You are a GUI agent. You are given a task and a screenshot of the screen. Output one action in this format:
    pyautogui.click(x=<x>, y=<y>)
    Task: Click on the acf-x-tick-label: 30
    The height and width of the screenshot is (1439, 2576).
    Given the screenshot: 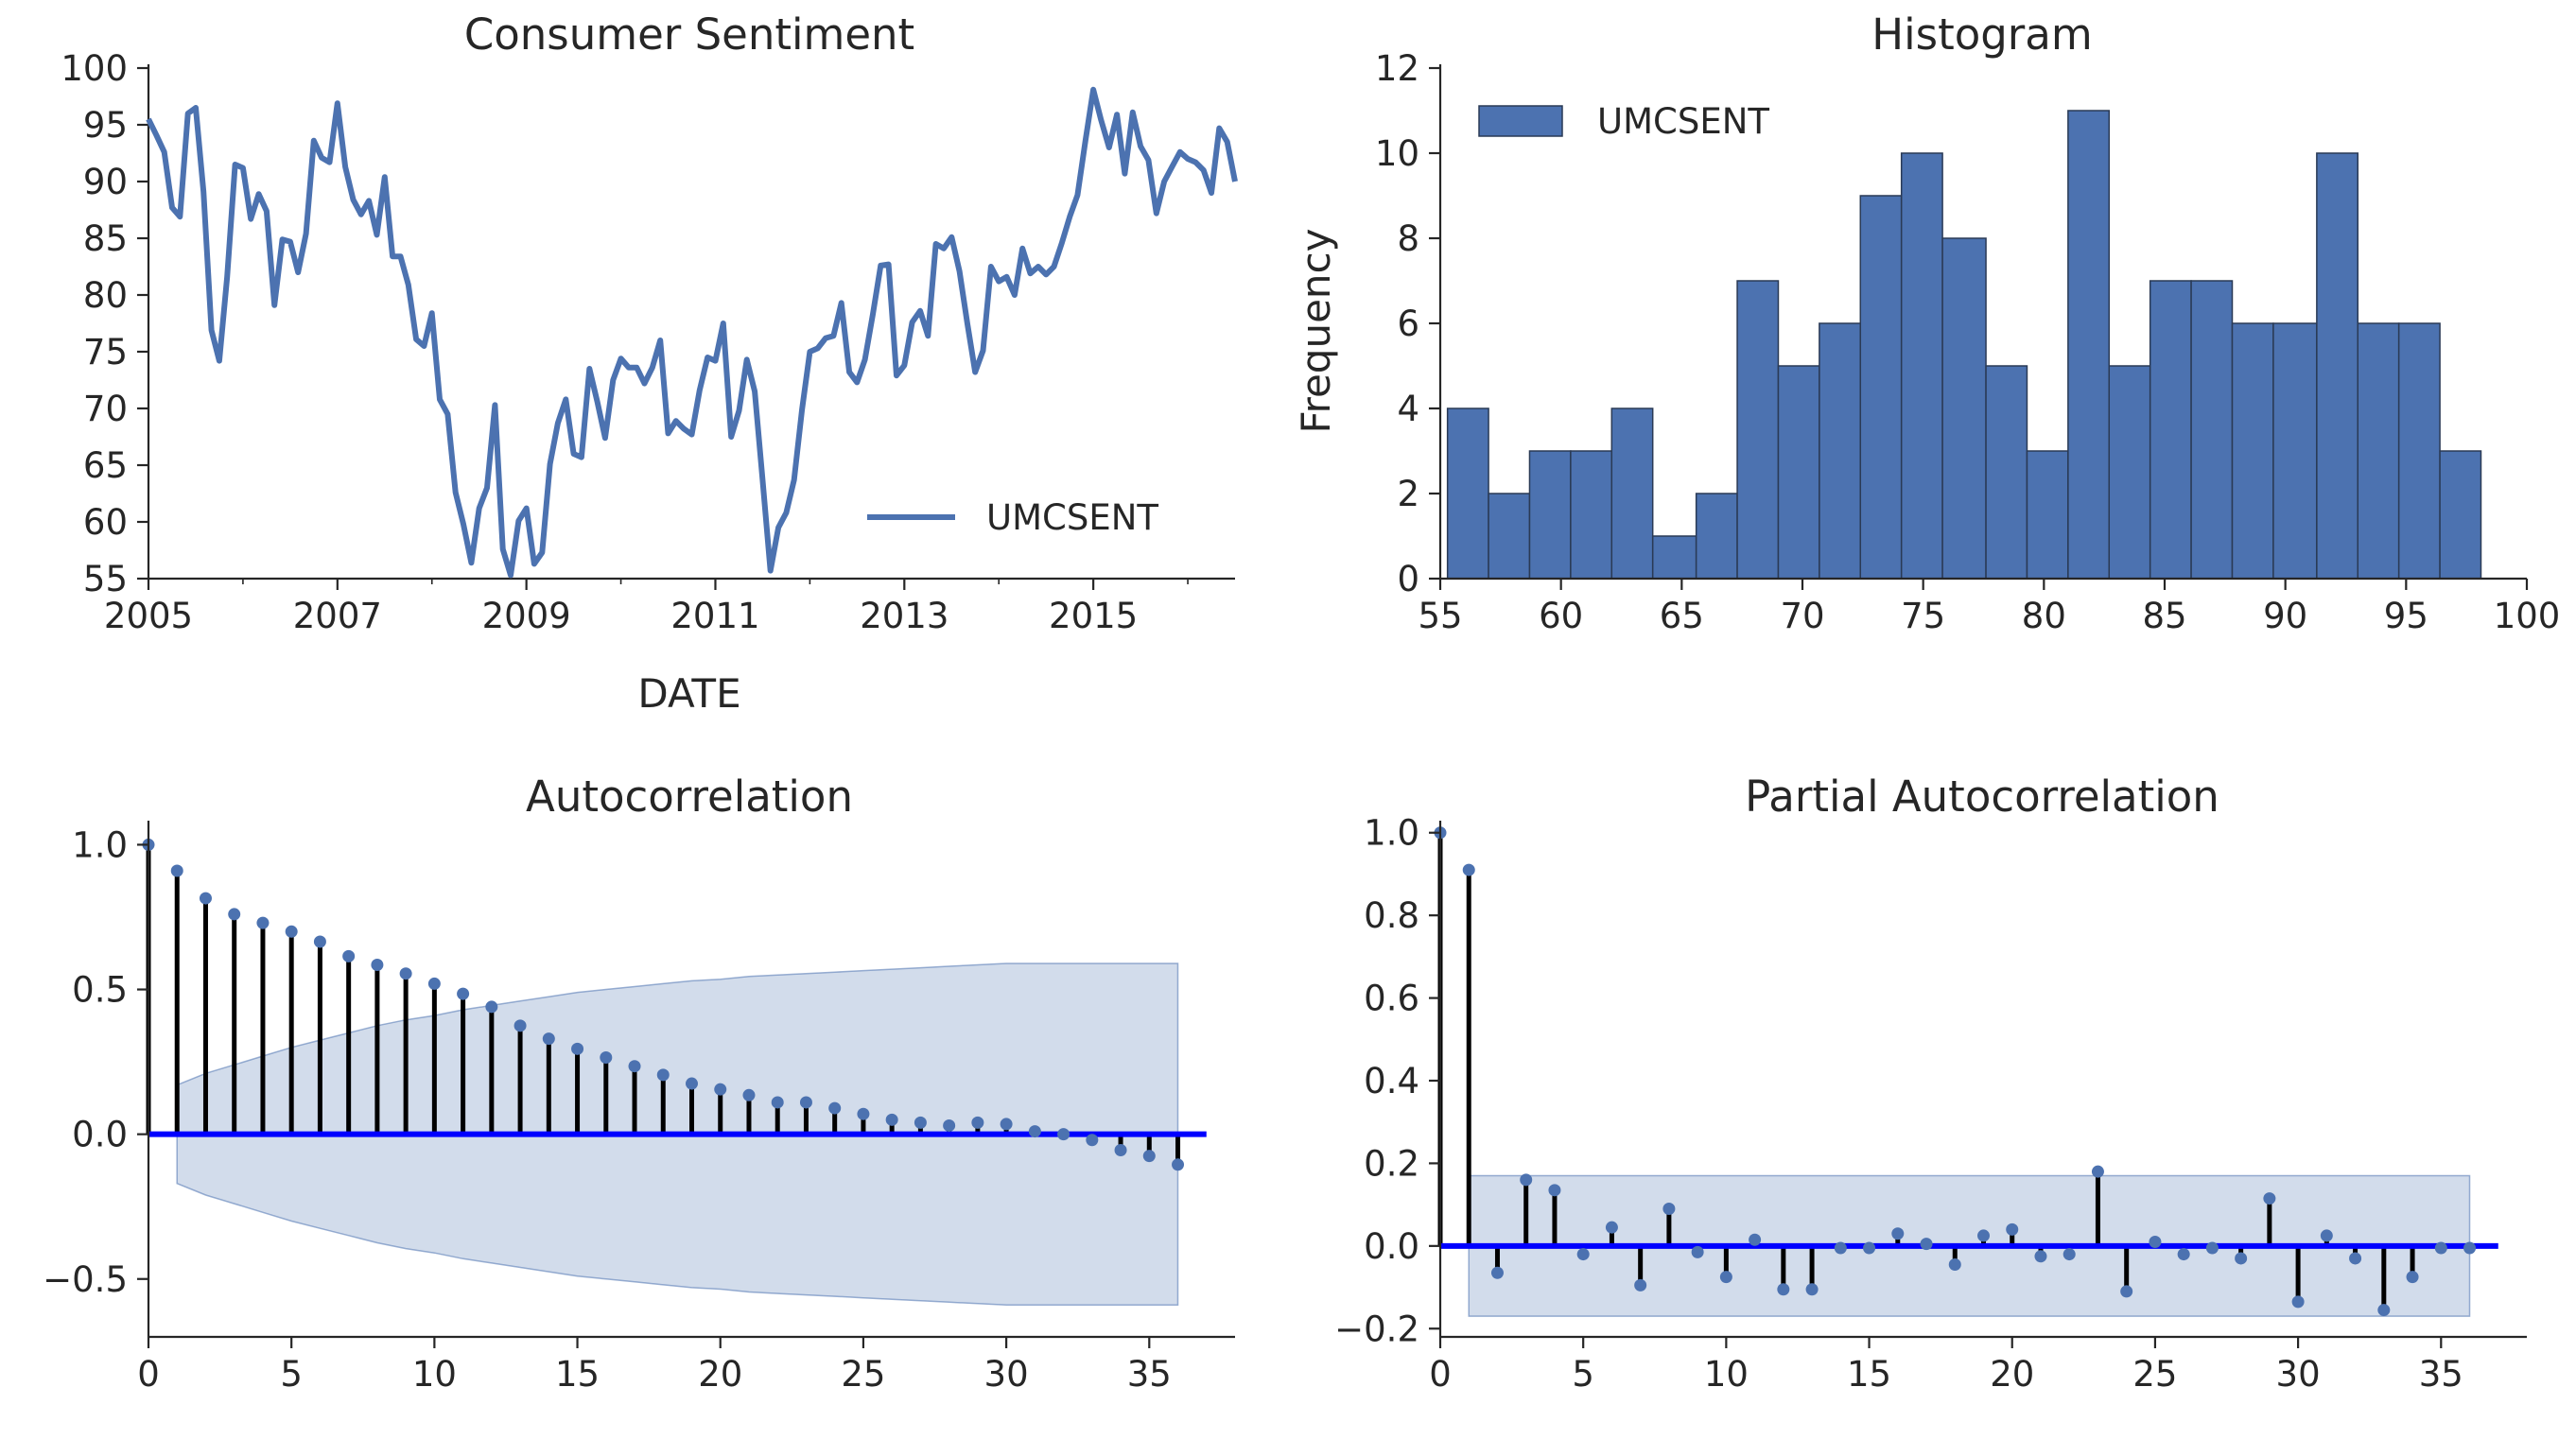 What is the action you would take?
    pyautogui.click(x=1006, y=1374)
    